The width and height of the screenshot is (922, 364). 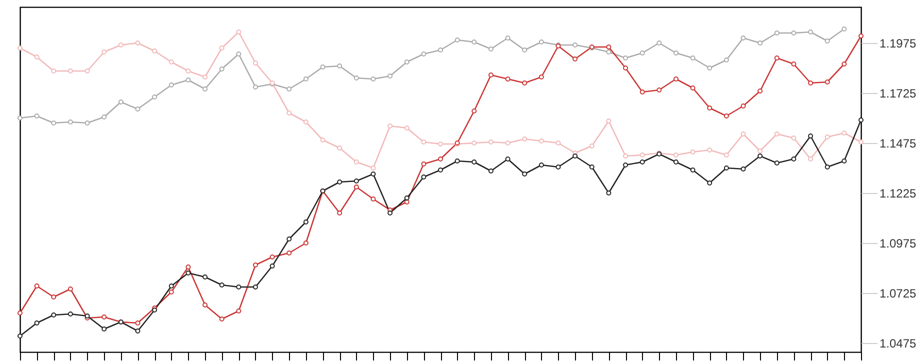 What do you see at coordinates (898, 343) in the screenshot?
I see `y-tick-label: 1.0475` at bounding box center [898, 343].